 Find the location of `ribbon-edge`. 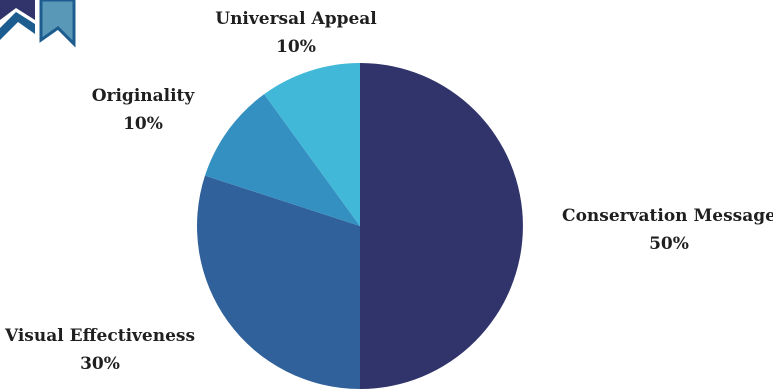

ribbon-edge is located at coordinates (17, 26).